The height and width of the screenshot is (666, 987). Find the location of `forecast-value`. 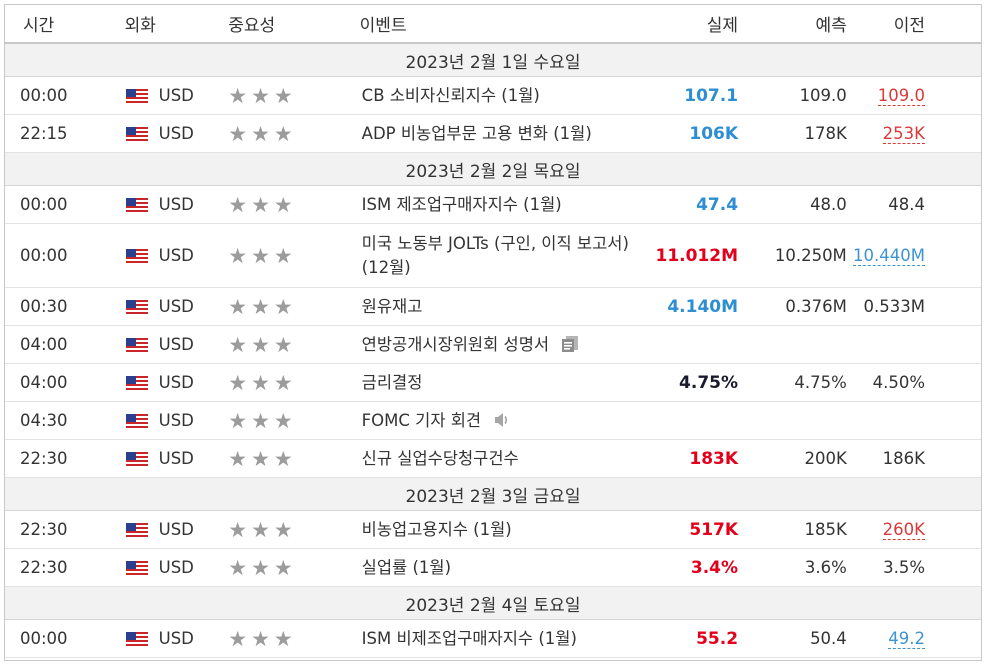

forecast-value is located at coordinates (792, 420).